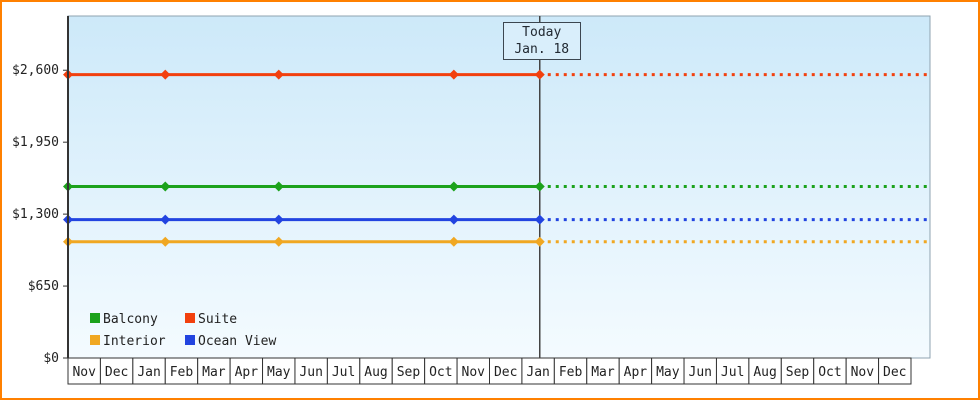 The image size is (980, 400). What do you see at coordinates (35, 214) in the screenshot?
I see `y-axis-tick-label: $1,300` at bounding box center [35, 214].